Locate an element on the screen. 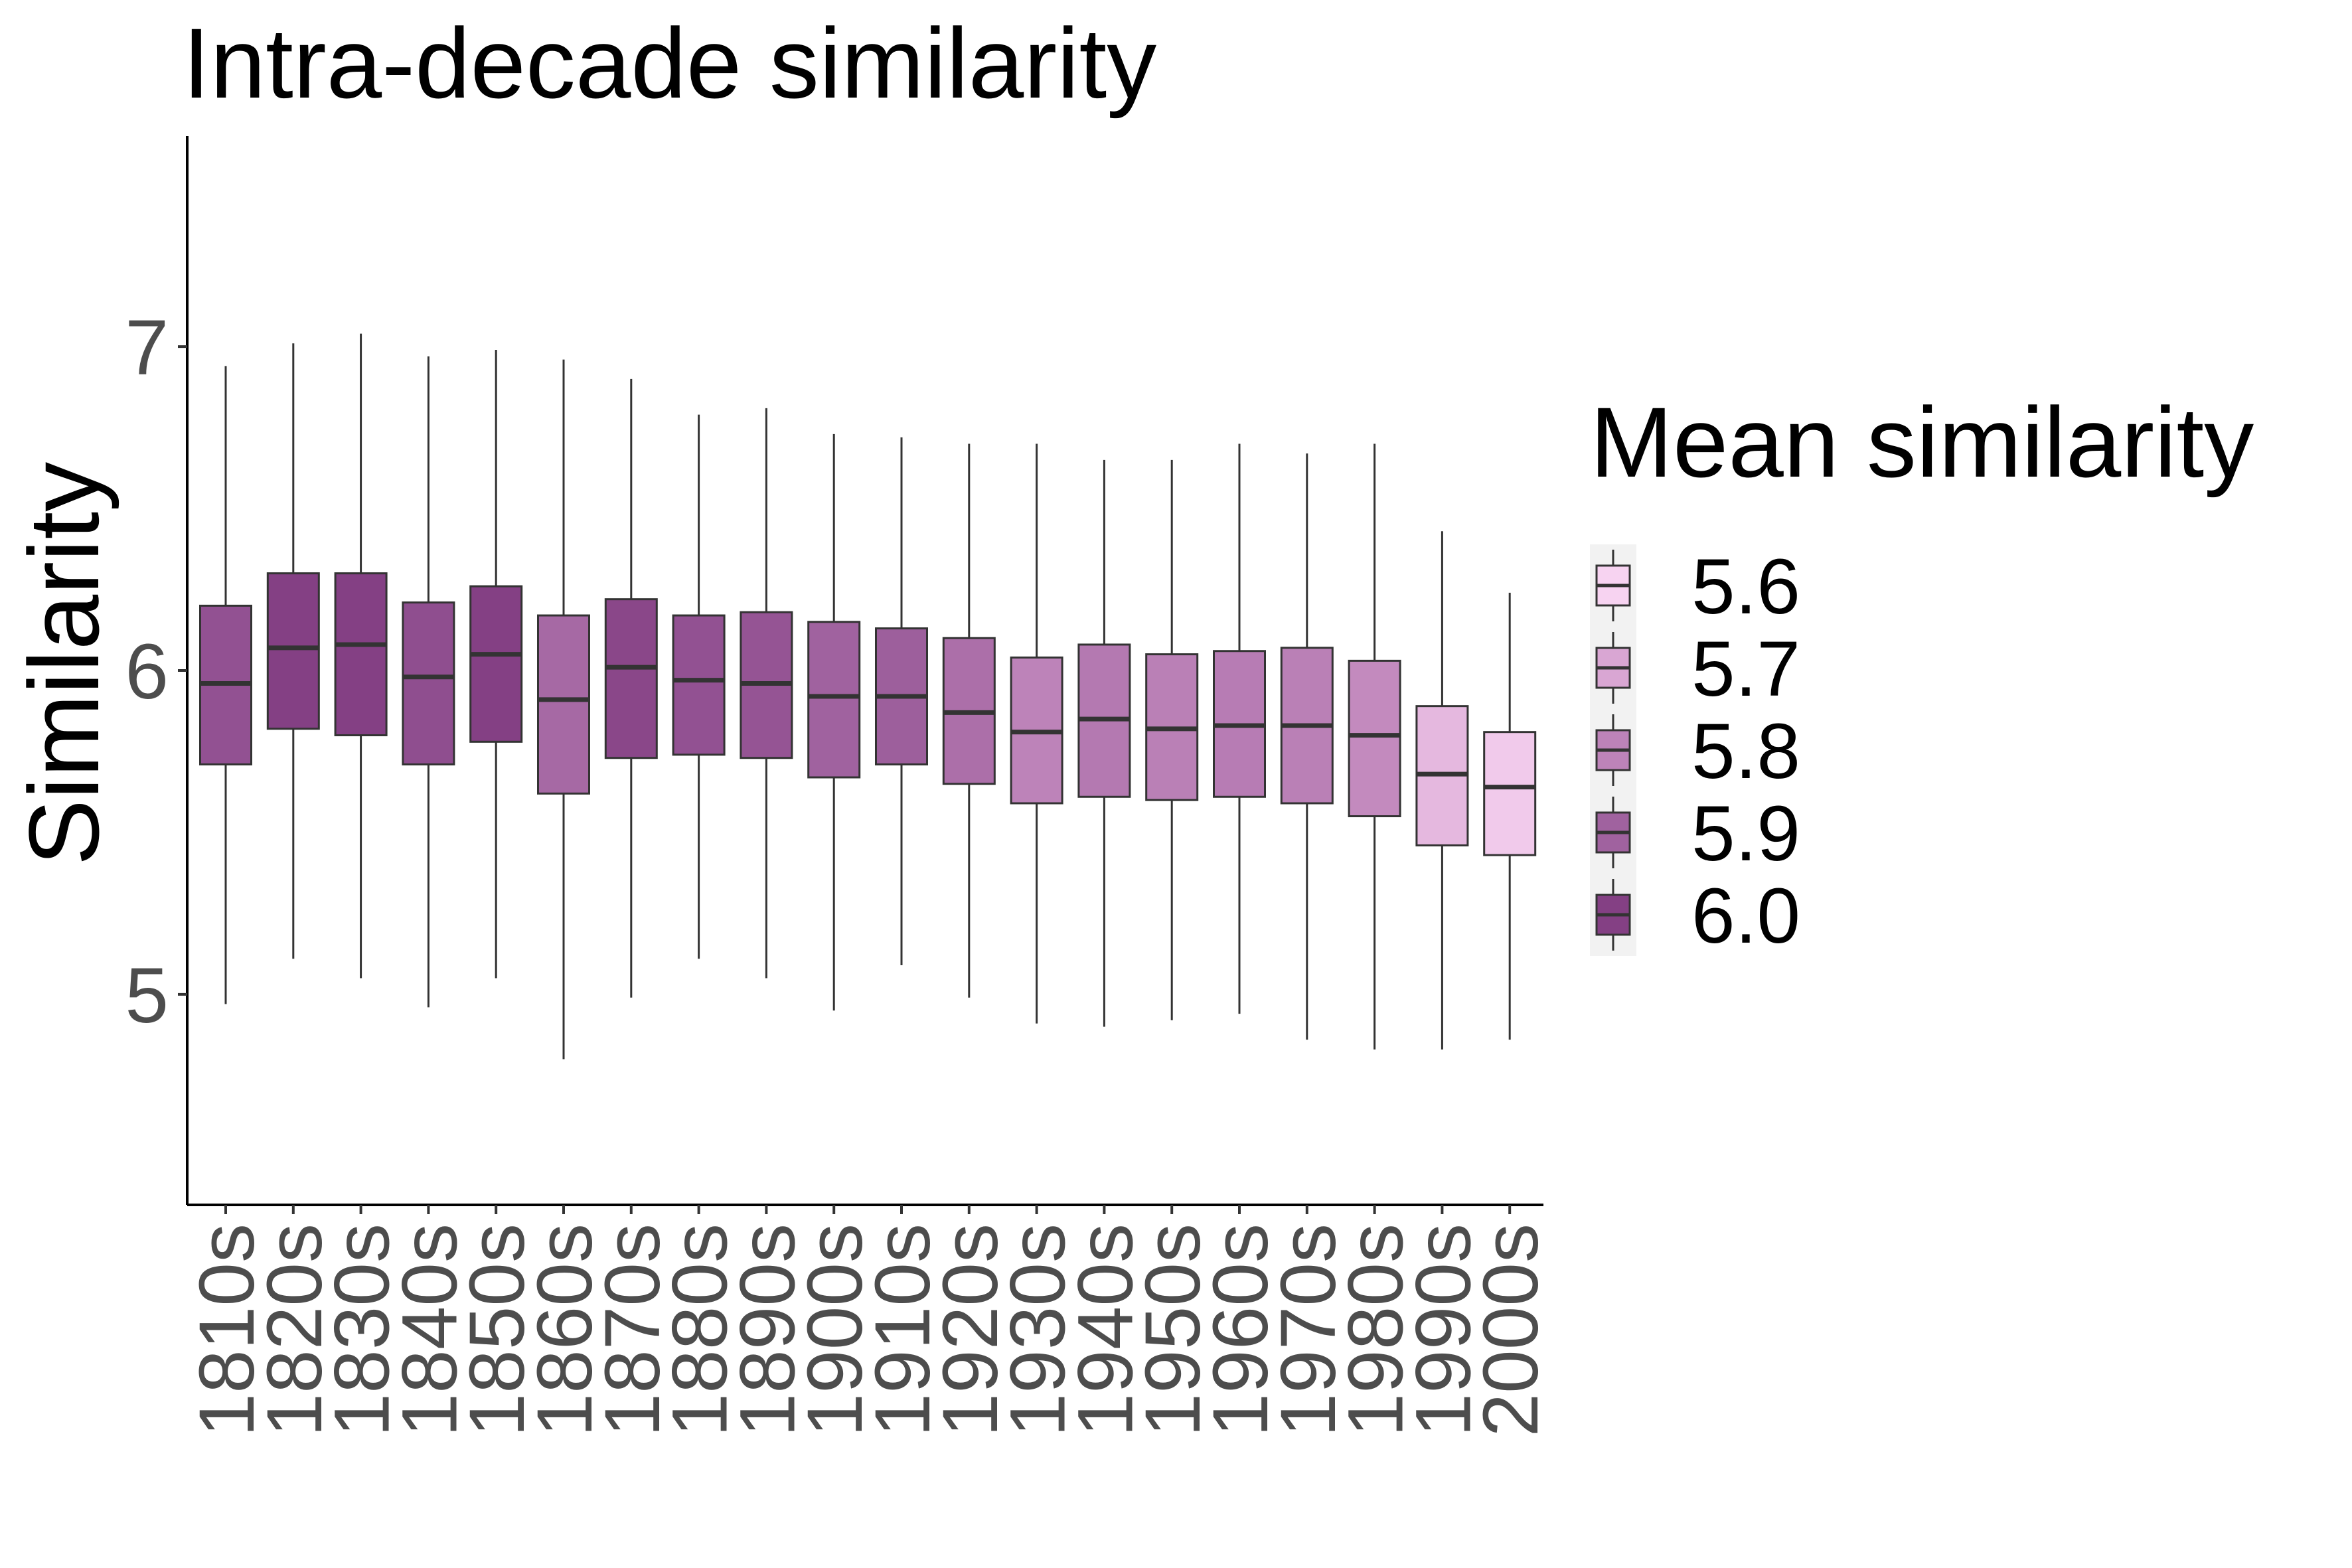 This screenshot has width=2352, height=1568. legend-item-5.7: 5.7 is located at coordinates (1698, 669).